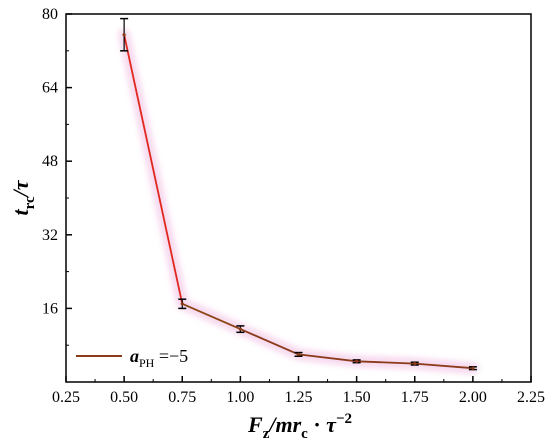 The width and height of the screenshot is (550, 446). Describe the element at coordinates (147, 363) in the screenshot. I see `legend-subscript: PH` at that location.